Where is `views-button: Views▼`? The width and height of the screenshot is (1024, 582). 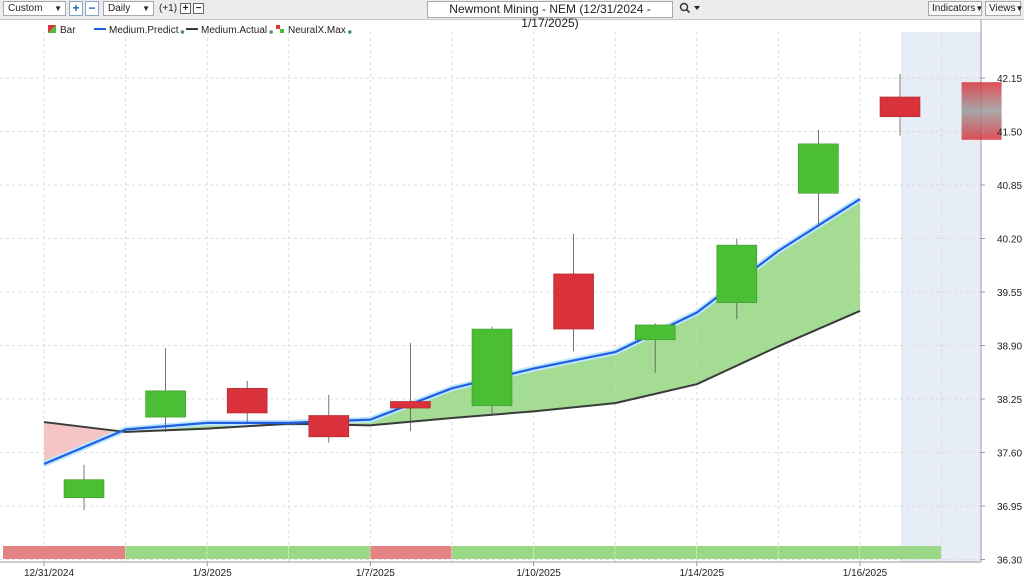
views-button: Views▼ is located at coordinates (1004, 8).